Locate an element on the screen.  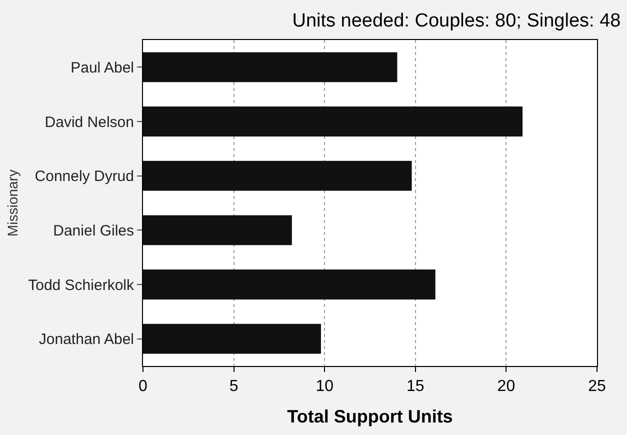
x-tick-label: 25 is located at coordinates (597, 387).